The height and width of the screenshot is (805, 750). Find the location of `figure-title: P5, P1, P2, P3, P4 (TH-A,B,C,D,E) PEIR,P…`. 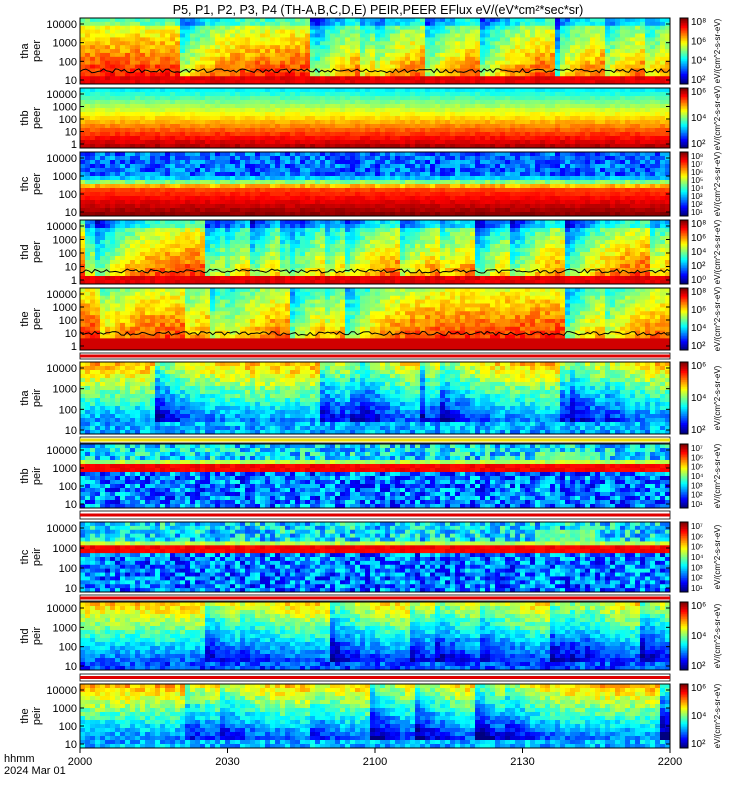

figure-title: P5, P1, P2, P3, P4 (TH-A,B,C,D,E) PEIR,P… is located at coordinates (378, 10).